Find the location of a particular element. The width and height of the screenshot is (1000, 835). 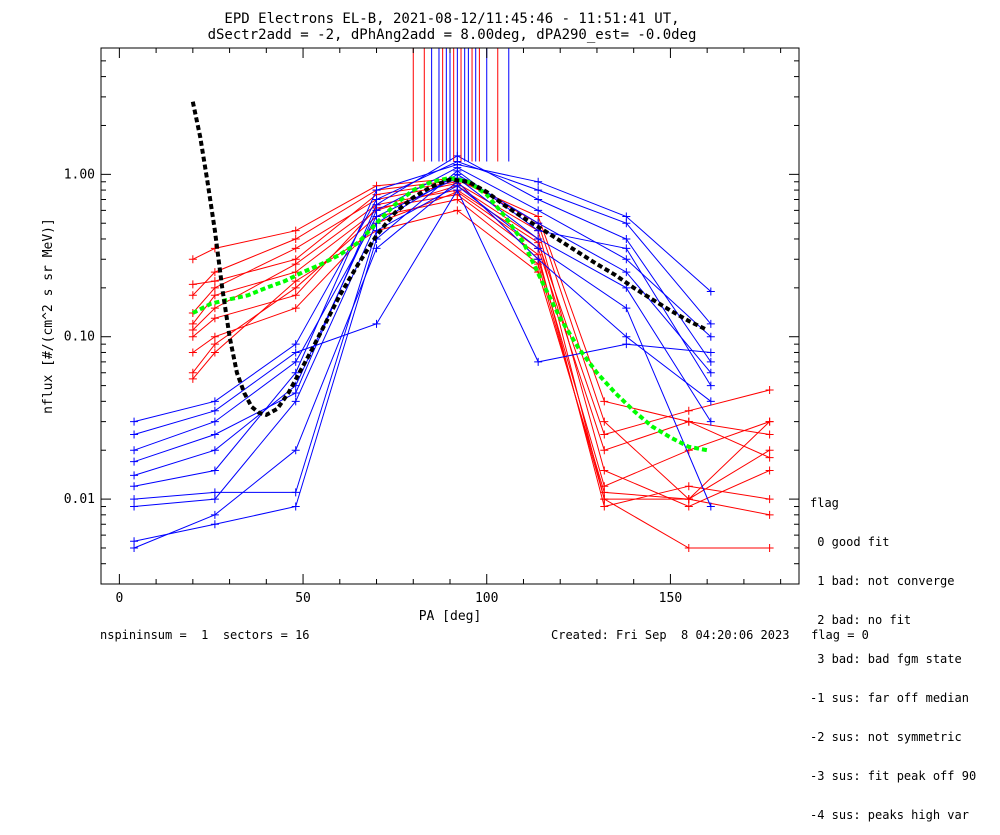

legend-item: -4 sus: peaks high var is located at coordinates (889, 815).